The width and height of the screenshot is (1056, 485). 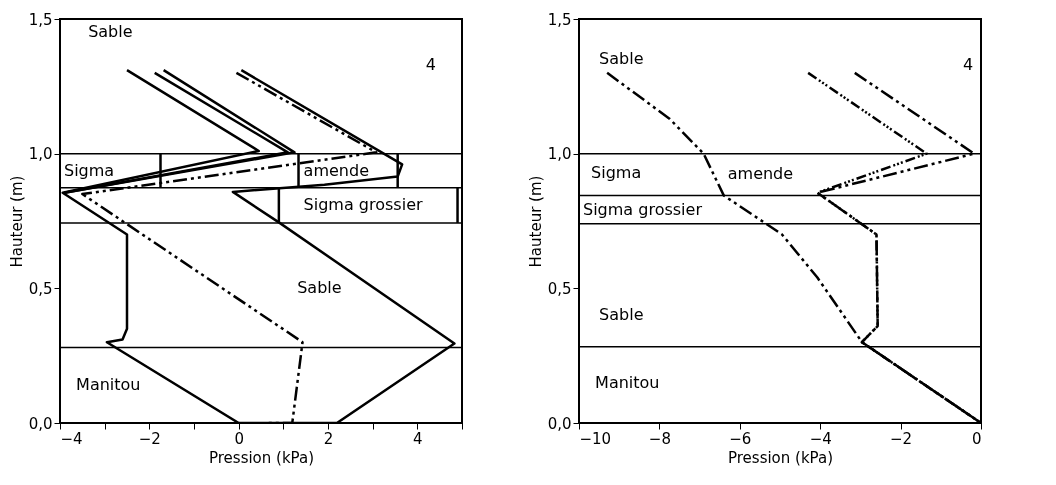 What do you see at coordinates (328, 438) in the screenshot?
I see `x-tick-label: 2` at bounding box center [328, 438].